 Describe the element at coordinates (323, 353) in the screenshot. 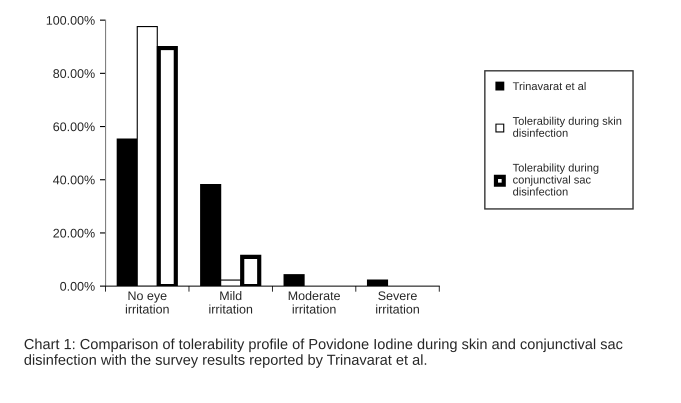

I see `caption: Chart 1: Comparison of tolerability profile of Povidone Iodine during skin and conjunctival sac disinfection with the survey results reported by Trinavarat et al.` at that location.